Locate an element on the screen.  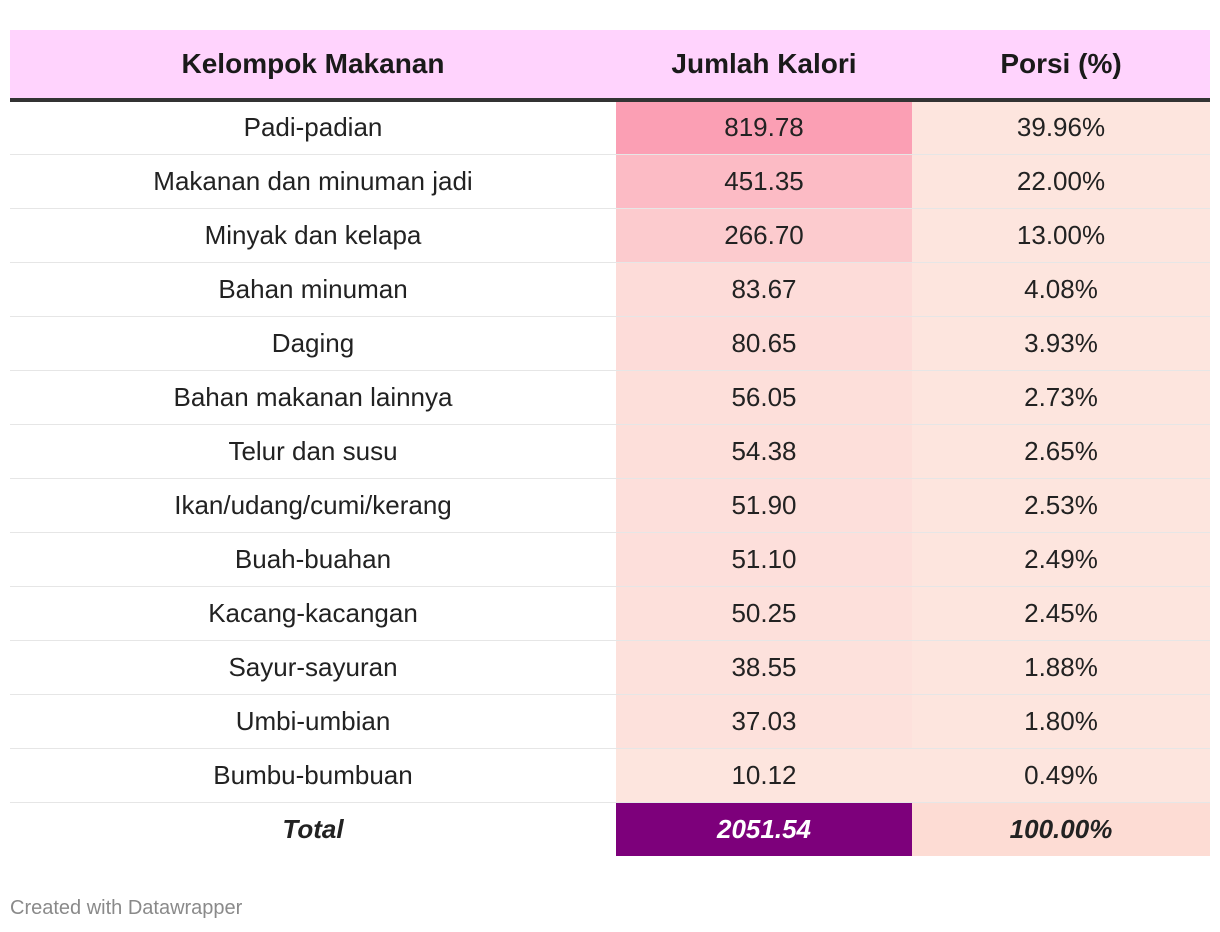
cell-kelompok: Buah-buahan is located at coordinates (313, 559).